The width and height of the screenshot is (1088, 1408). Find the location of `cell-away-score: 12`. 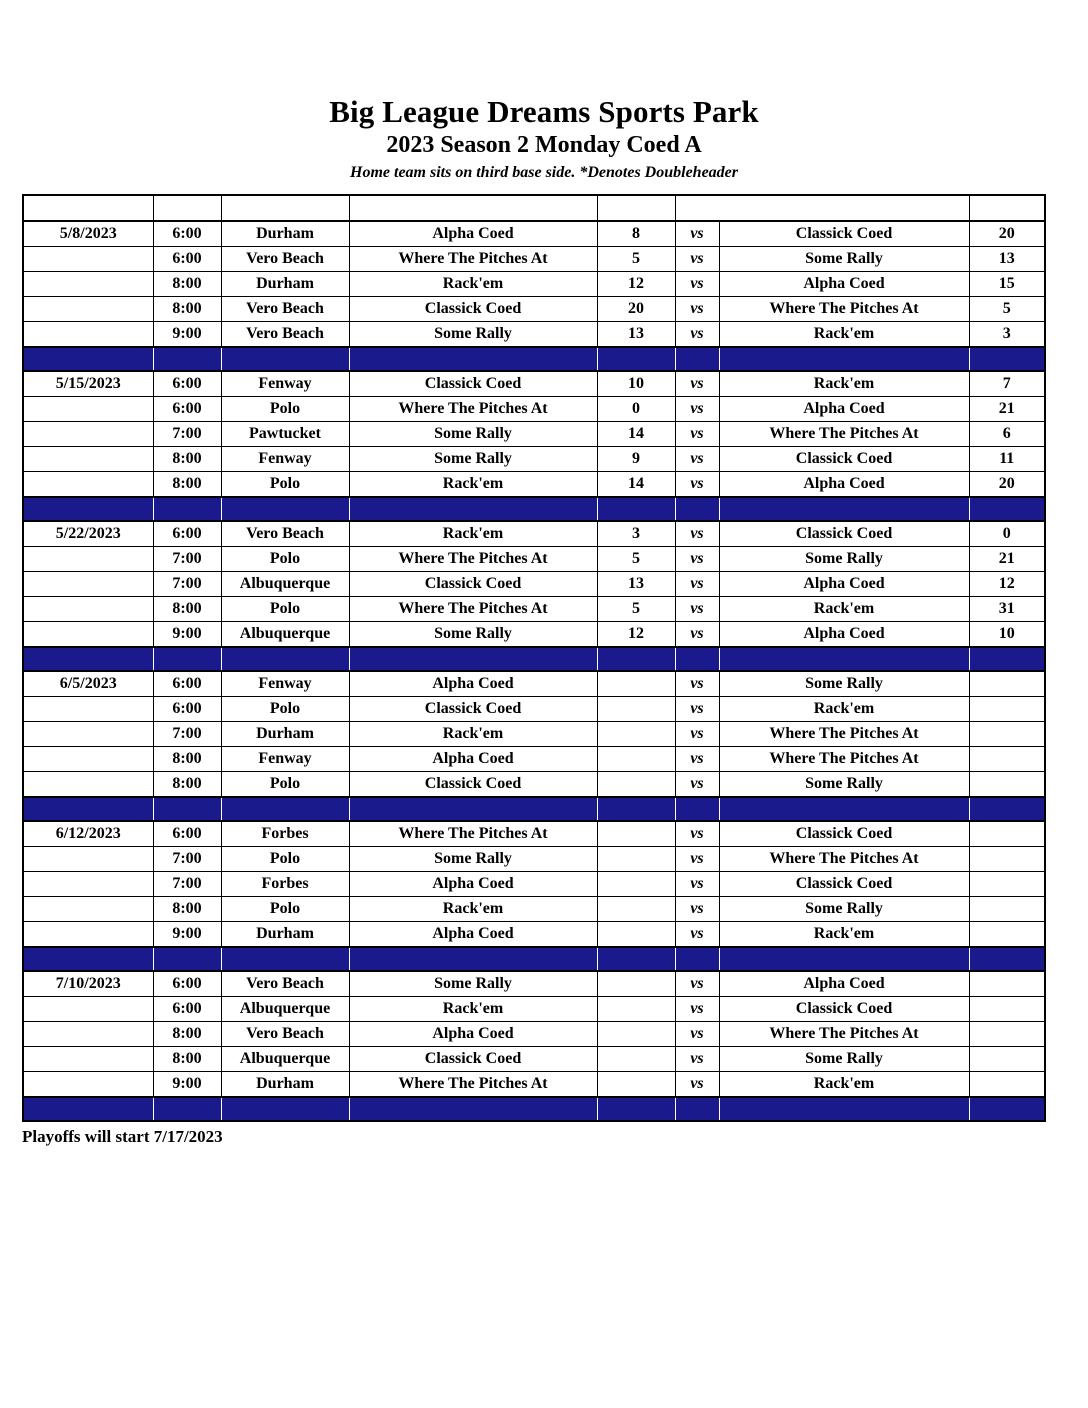

cell-away-score: 12 is located at coordinates (1007, 584).